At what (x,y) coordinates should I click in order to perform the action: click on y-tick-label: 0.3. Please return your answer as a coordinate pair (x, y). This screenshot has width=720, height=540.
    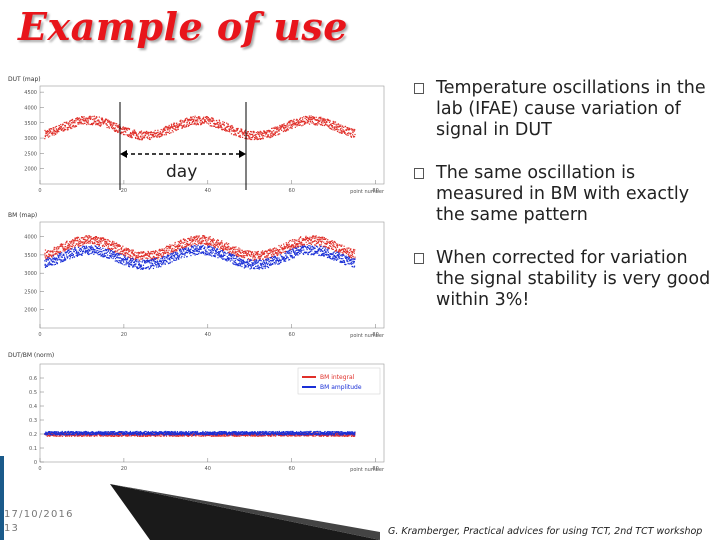
    Looking at the image, I should click on (33, 421).